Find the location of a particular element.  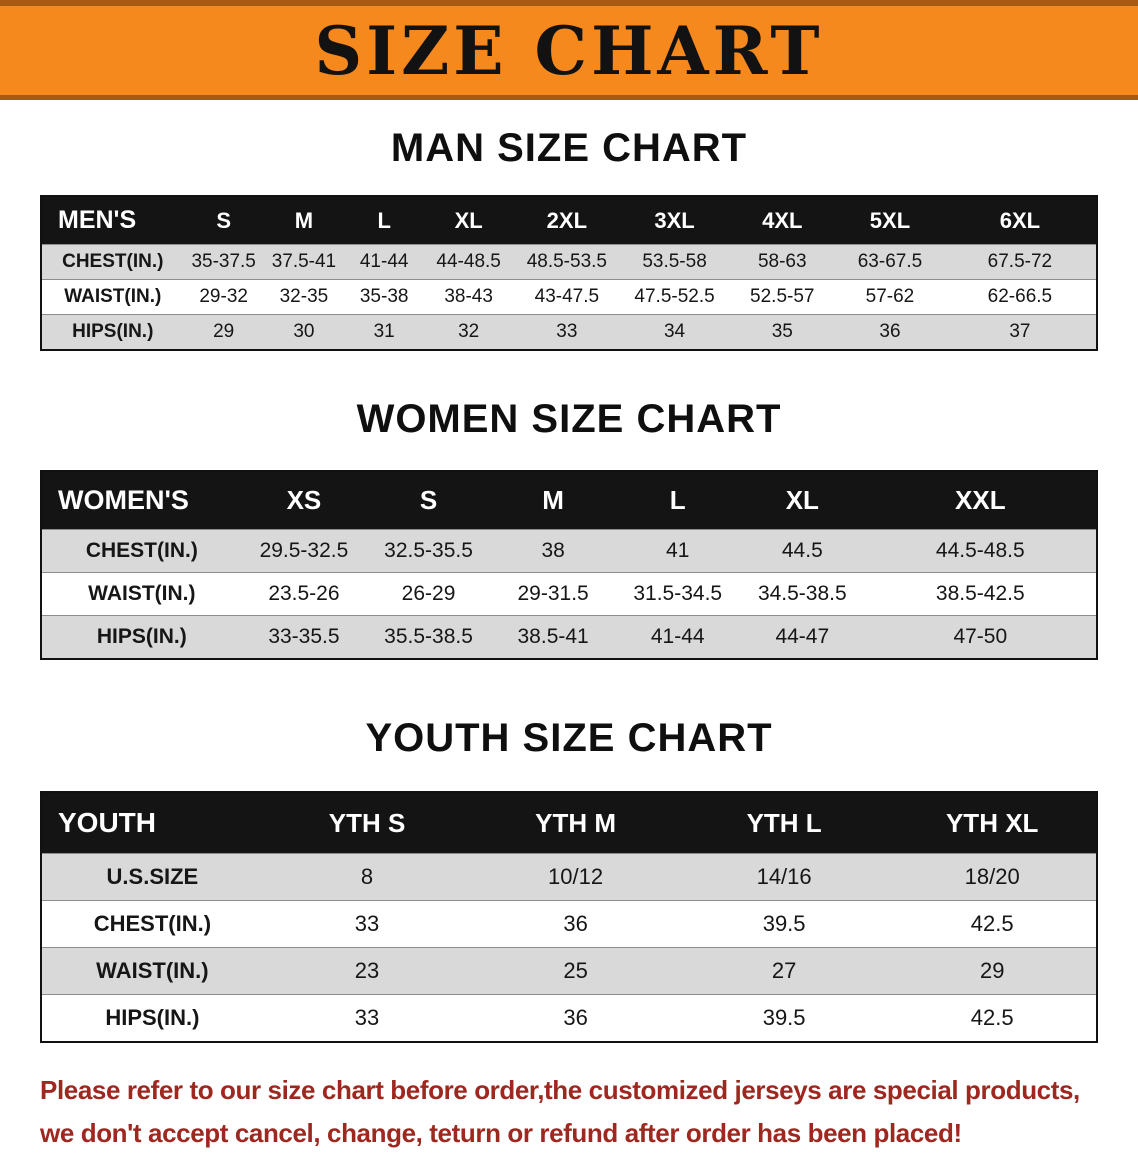

value-cell: 23 is located at coordinates (367, 971).